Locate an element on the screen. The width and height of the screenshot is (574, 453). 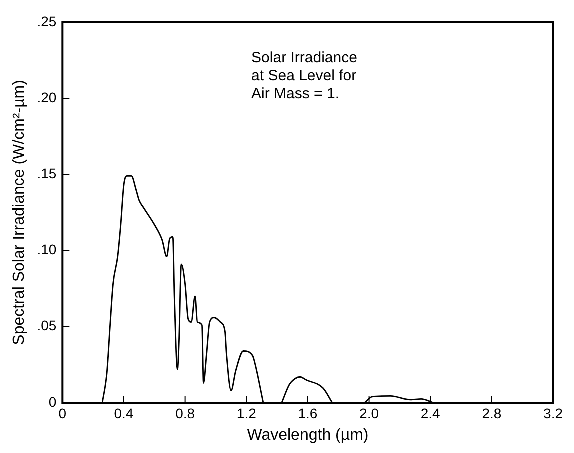
y-tick-label: .05 is located at coordinates (47, 326).